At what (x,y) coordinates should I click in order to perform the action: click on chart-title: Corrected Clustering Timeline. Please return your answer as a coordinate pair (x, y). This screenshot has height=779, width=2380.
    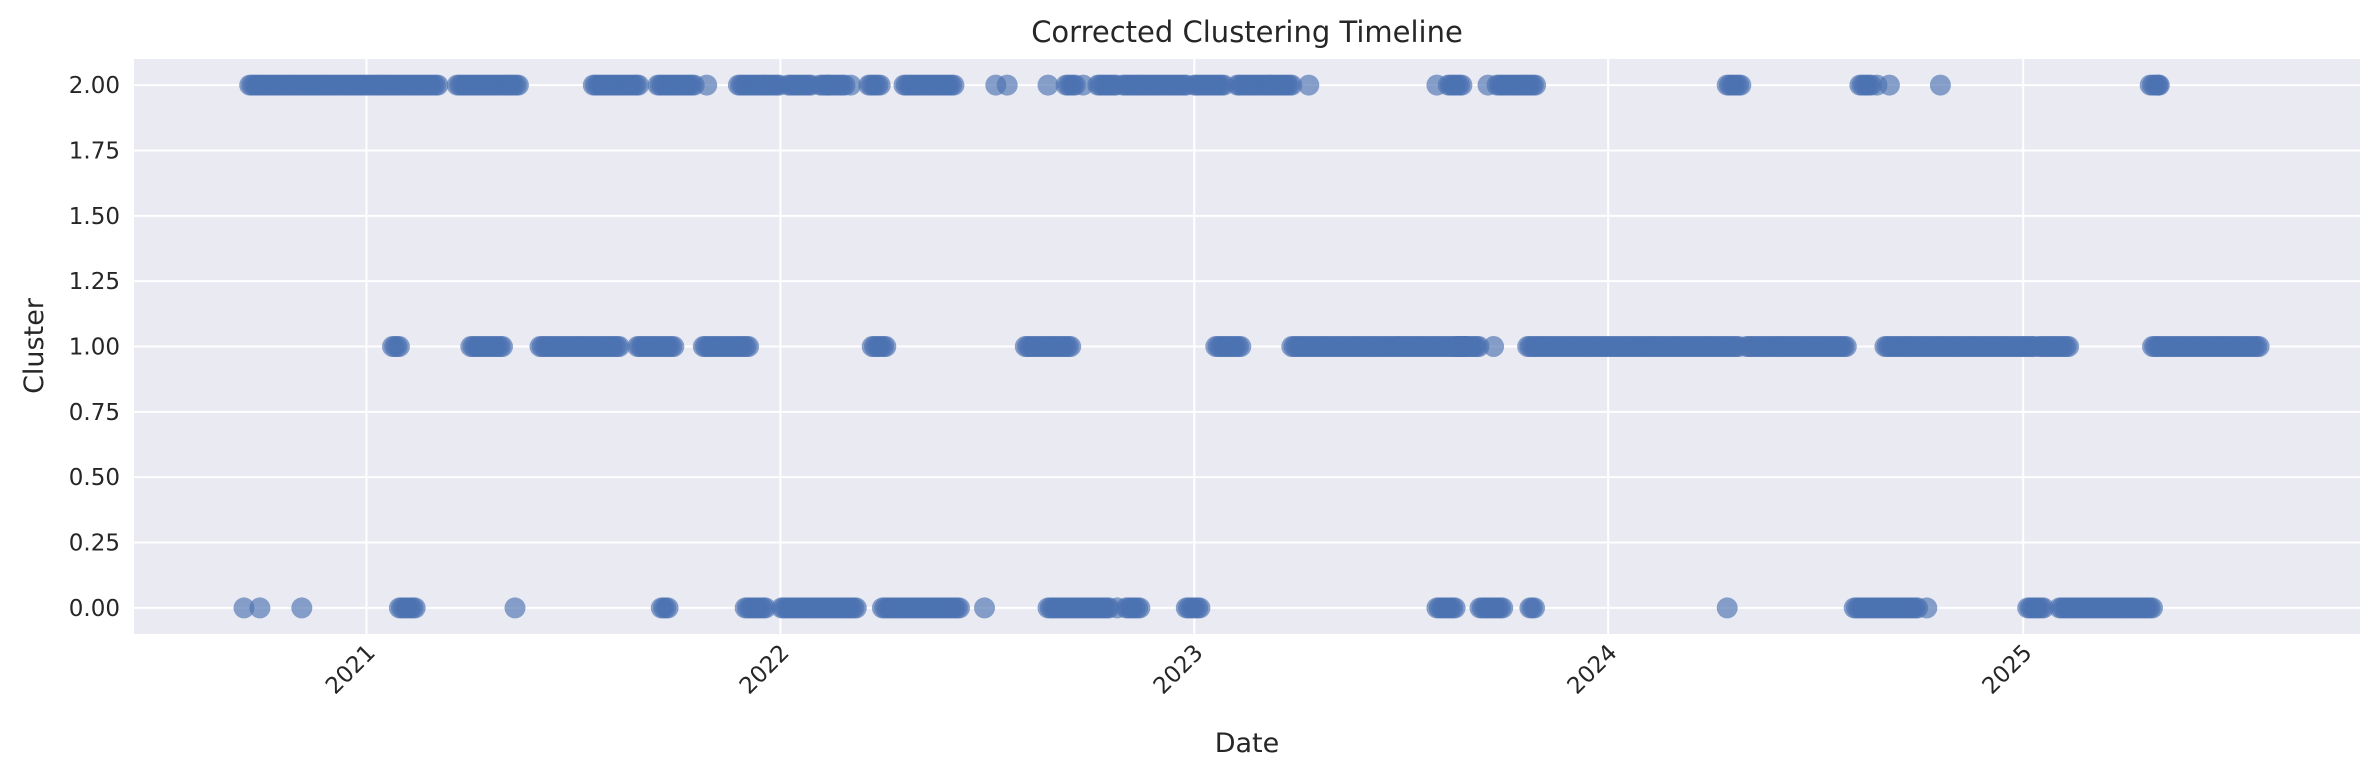
    Looking at the image, I should click on (1247, 32).